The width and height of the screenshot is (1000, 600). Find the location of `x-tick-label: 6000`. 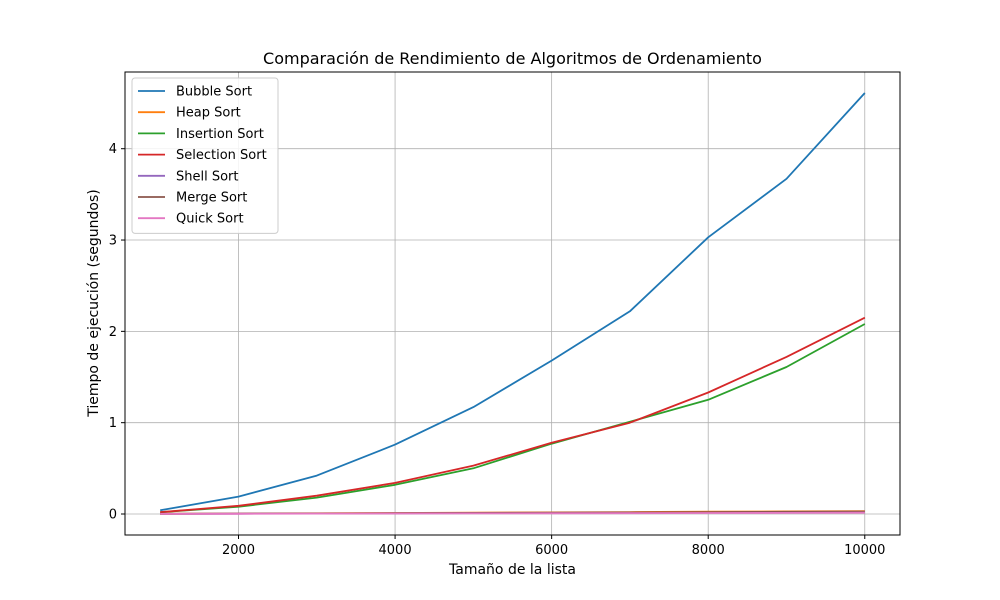

x-tick-label: 6000 is located at coordinates (551, 550).